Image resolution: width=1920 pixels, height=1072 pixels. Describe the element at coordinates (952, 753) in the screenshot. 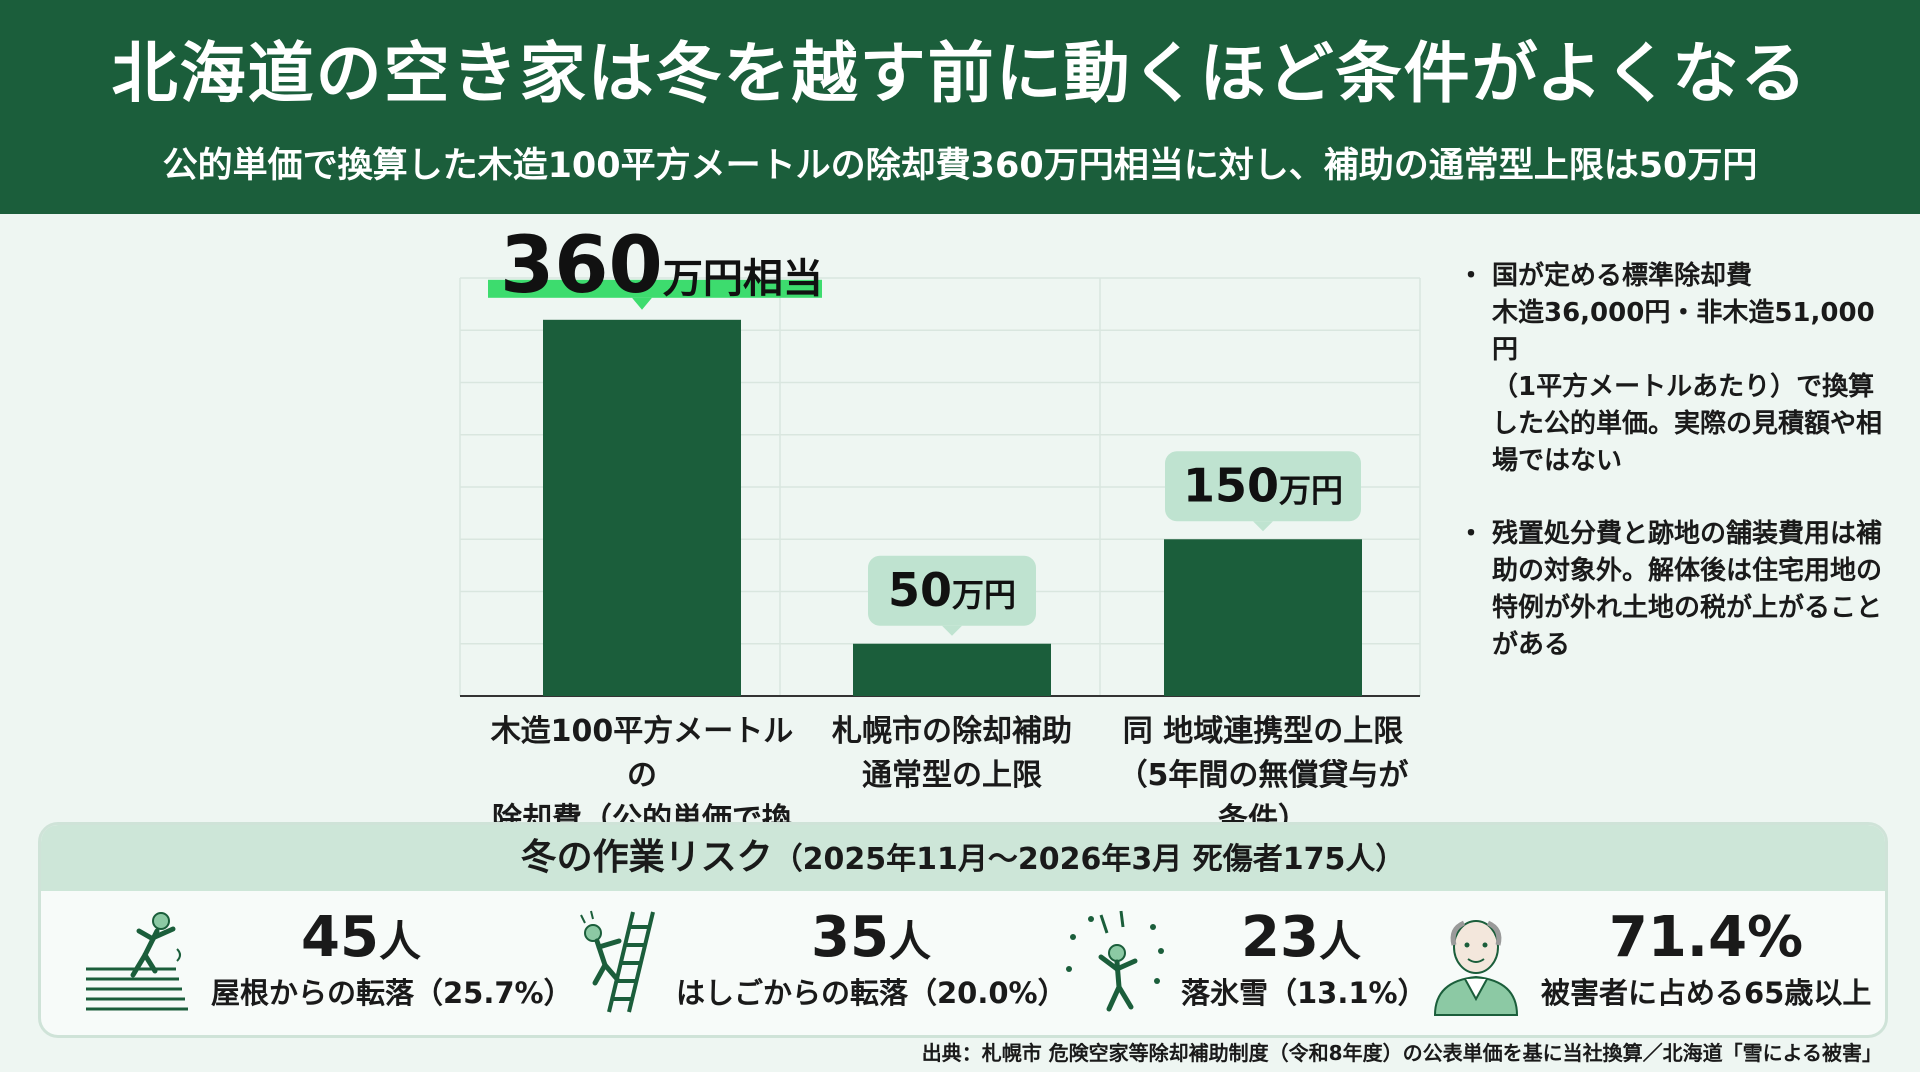

I see `x-tick-label-1: 札幌市の除却補助 通常型の上限` at that location.